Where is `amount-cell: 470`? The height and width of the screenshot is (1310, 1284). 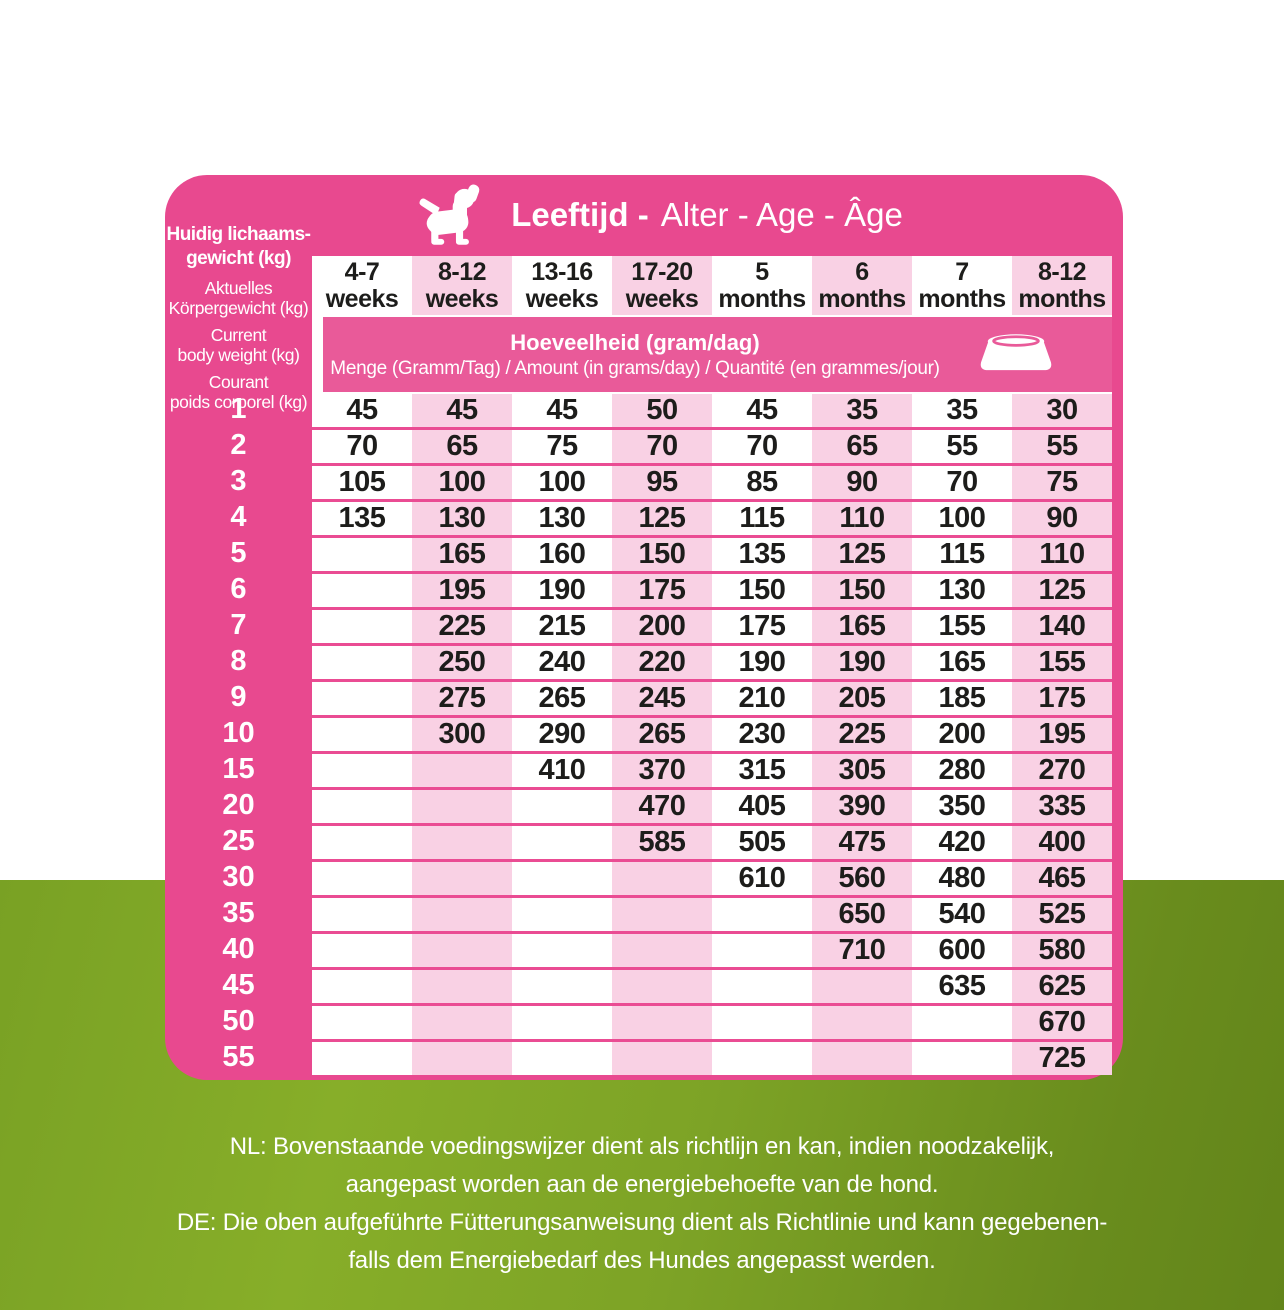
amount-cell: 470 is located at coordinates (662, 806).